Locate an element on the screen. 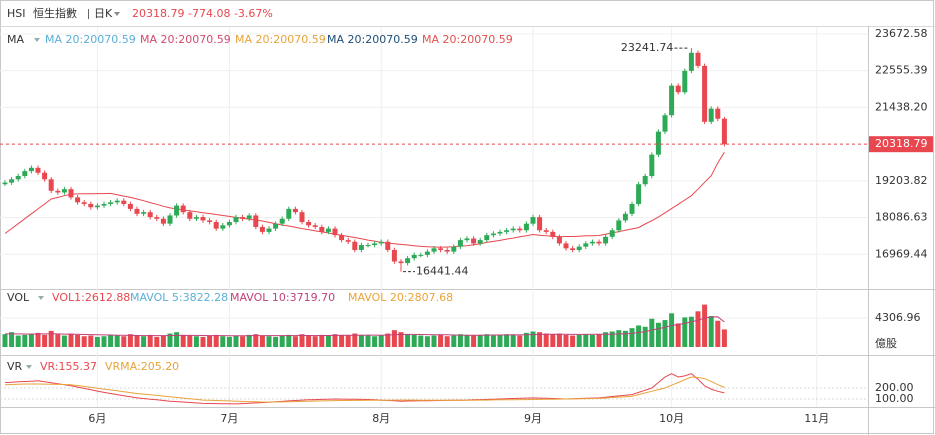  symbol: HSI is located at coordinates (16, 13).